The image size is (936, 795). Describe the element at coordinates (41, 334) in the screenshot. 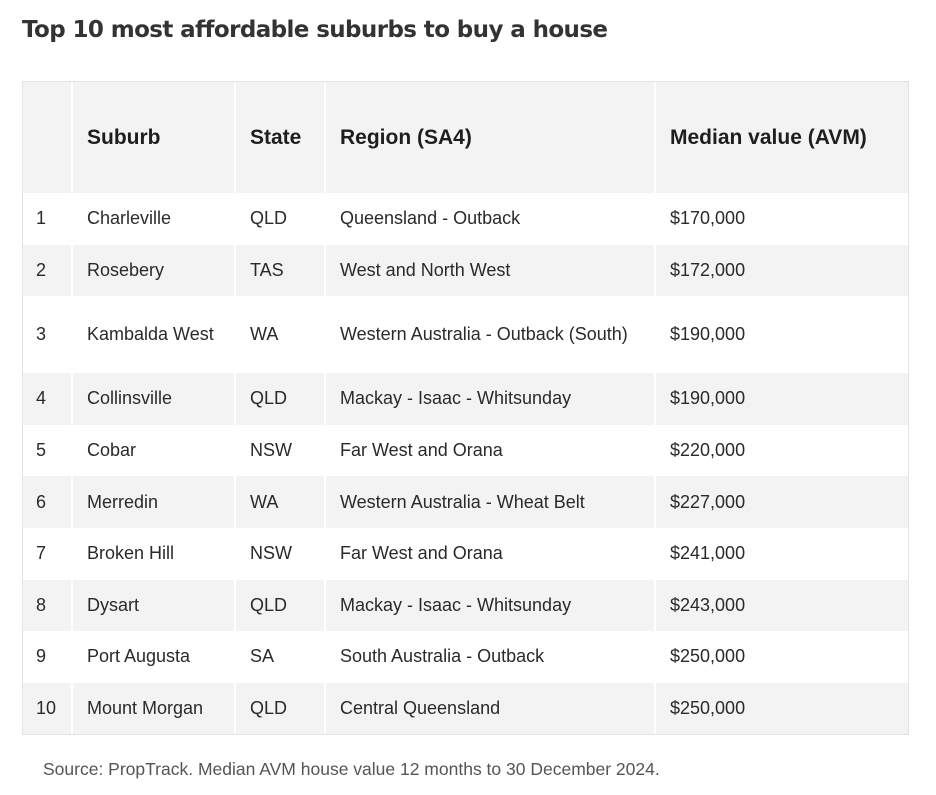

I see `cell-rank: 3` at that location.